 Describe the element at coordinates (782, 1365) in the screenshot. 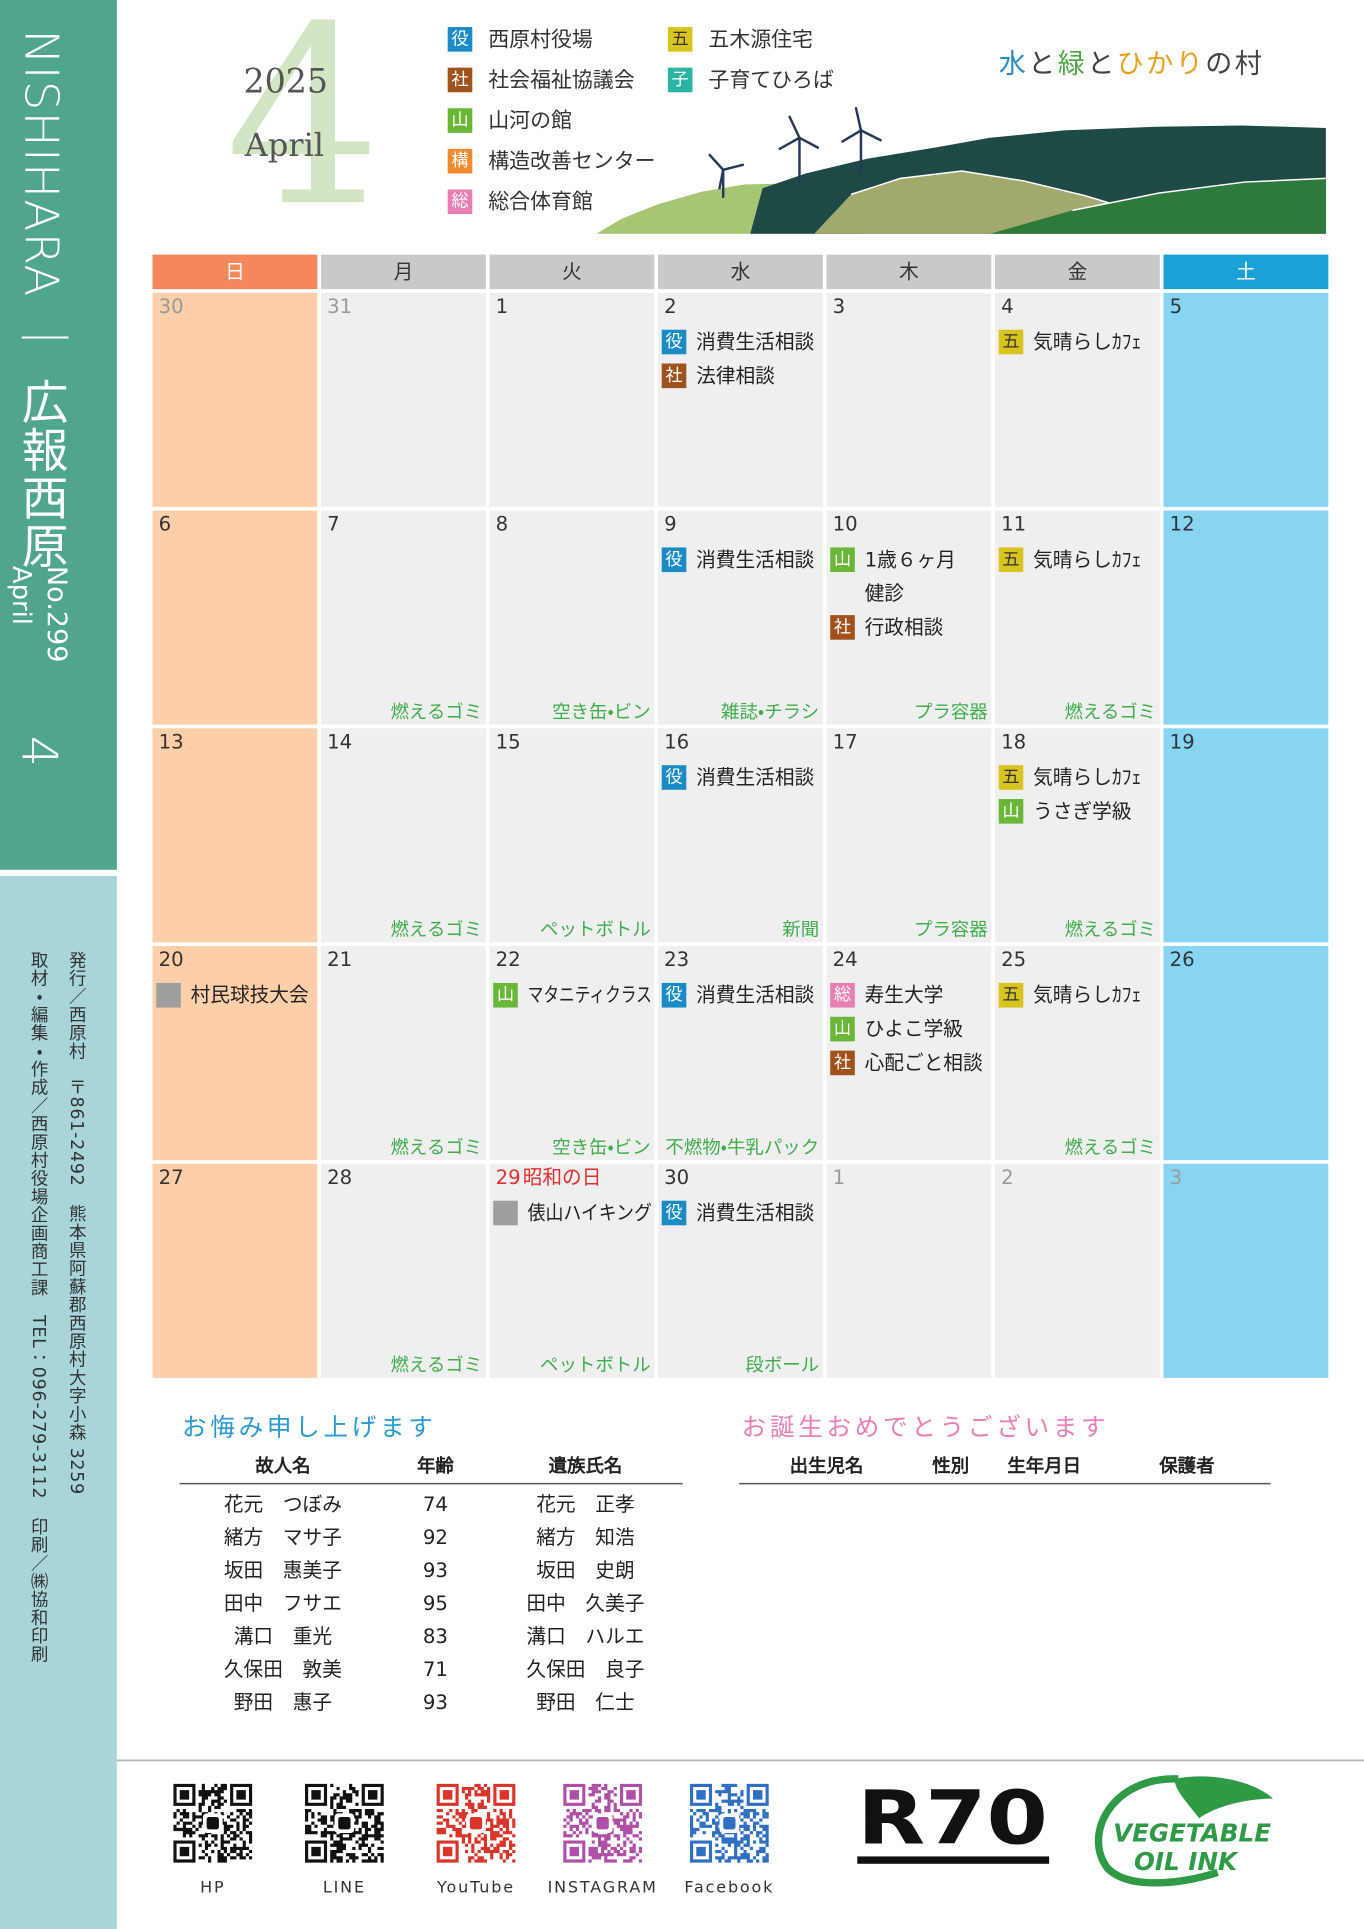

I see `garbage-day: 段ボール` at that location.